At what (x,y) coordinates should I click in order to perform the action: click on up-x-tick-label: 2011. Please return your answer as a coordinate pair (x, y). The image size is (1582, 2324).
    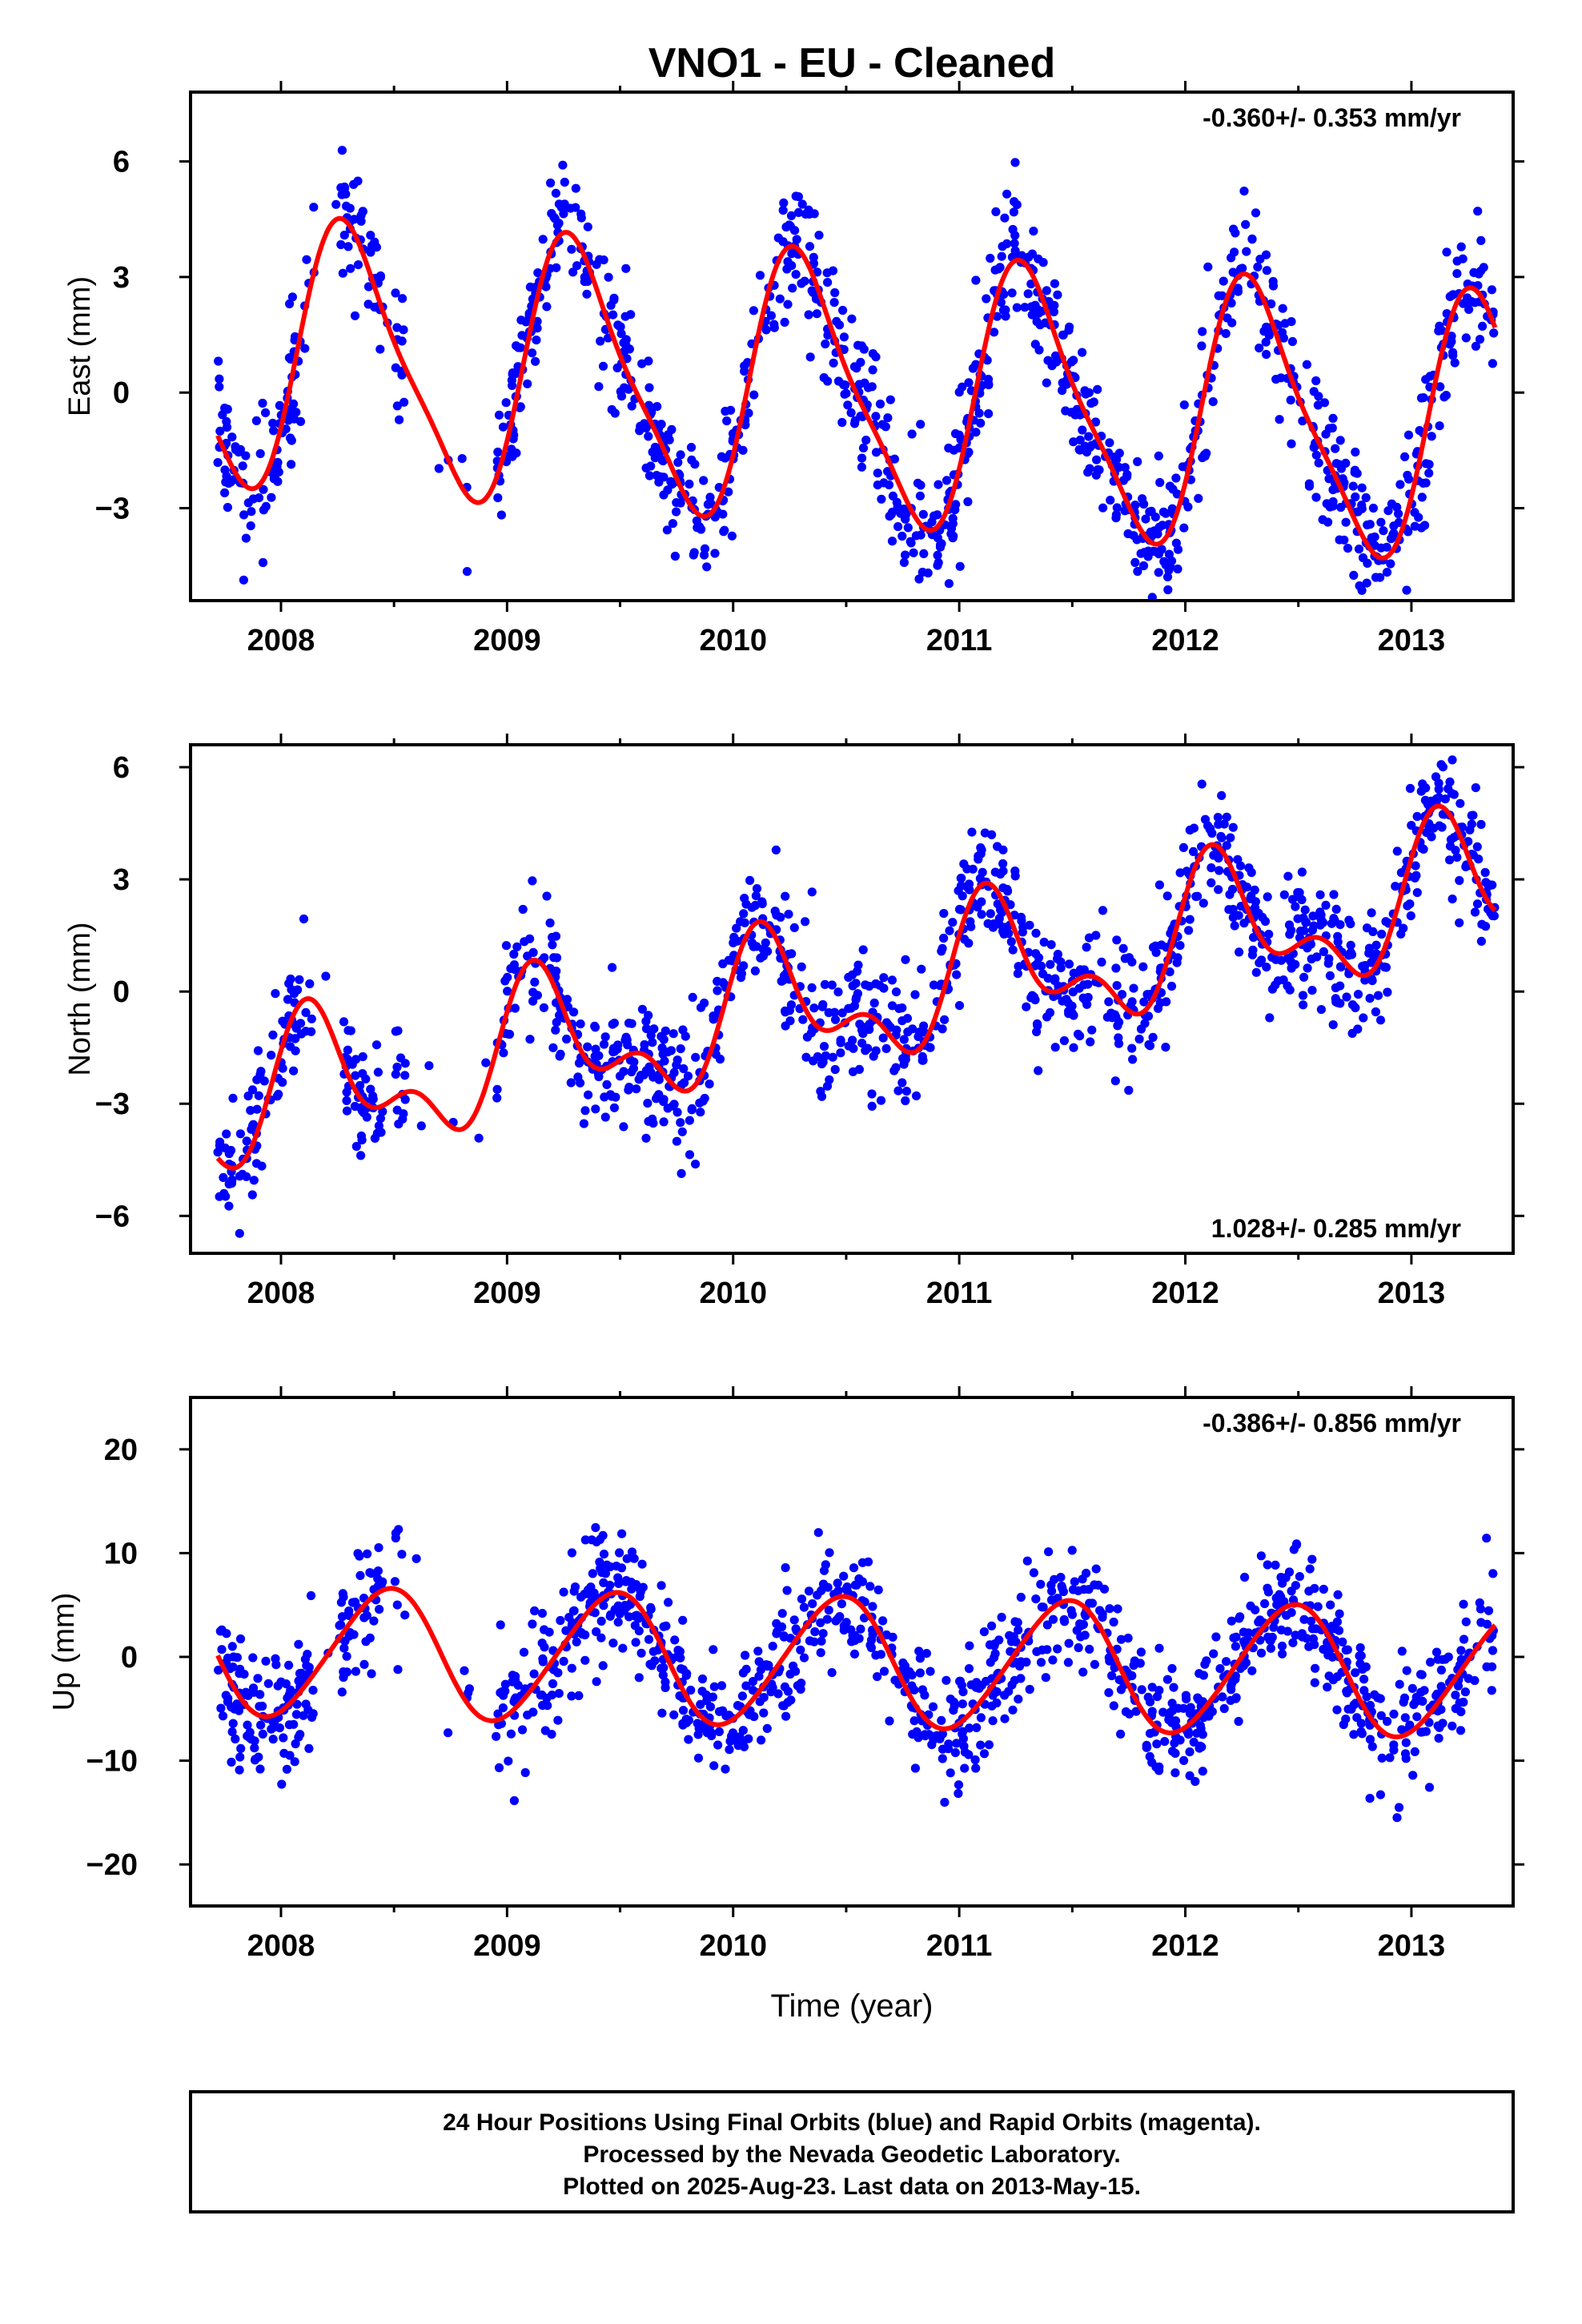
    Looking at the image, I should click on (959, 1946).